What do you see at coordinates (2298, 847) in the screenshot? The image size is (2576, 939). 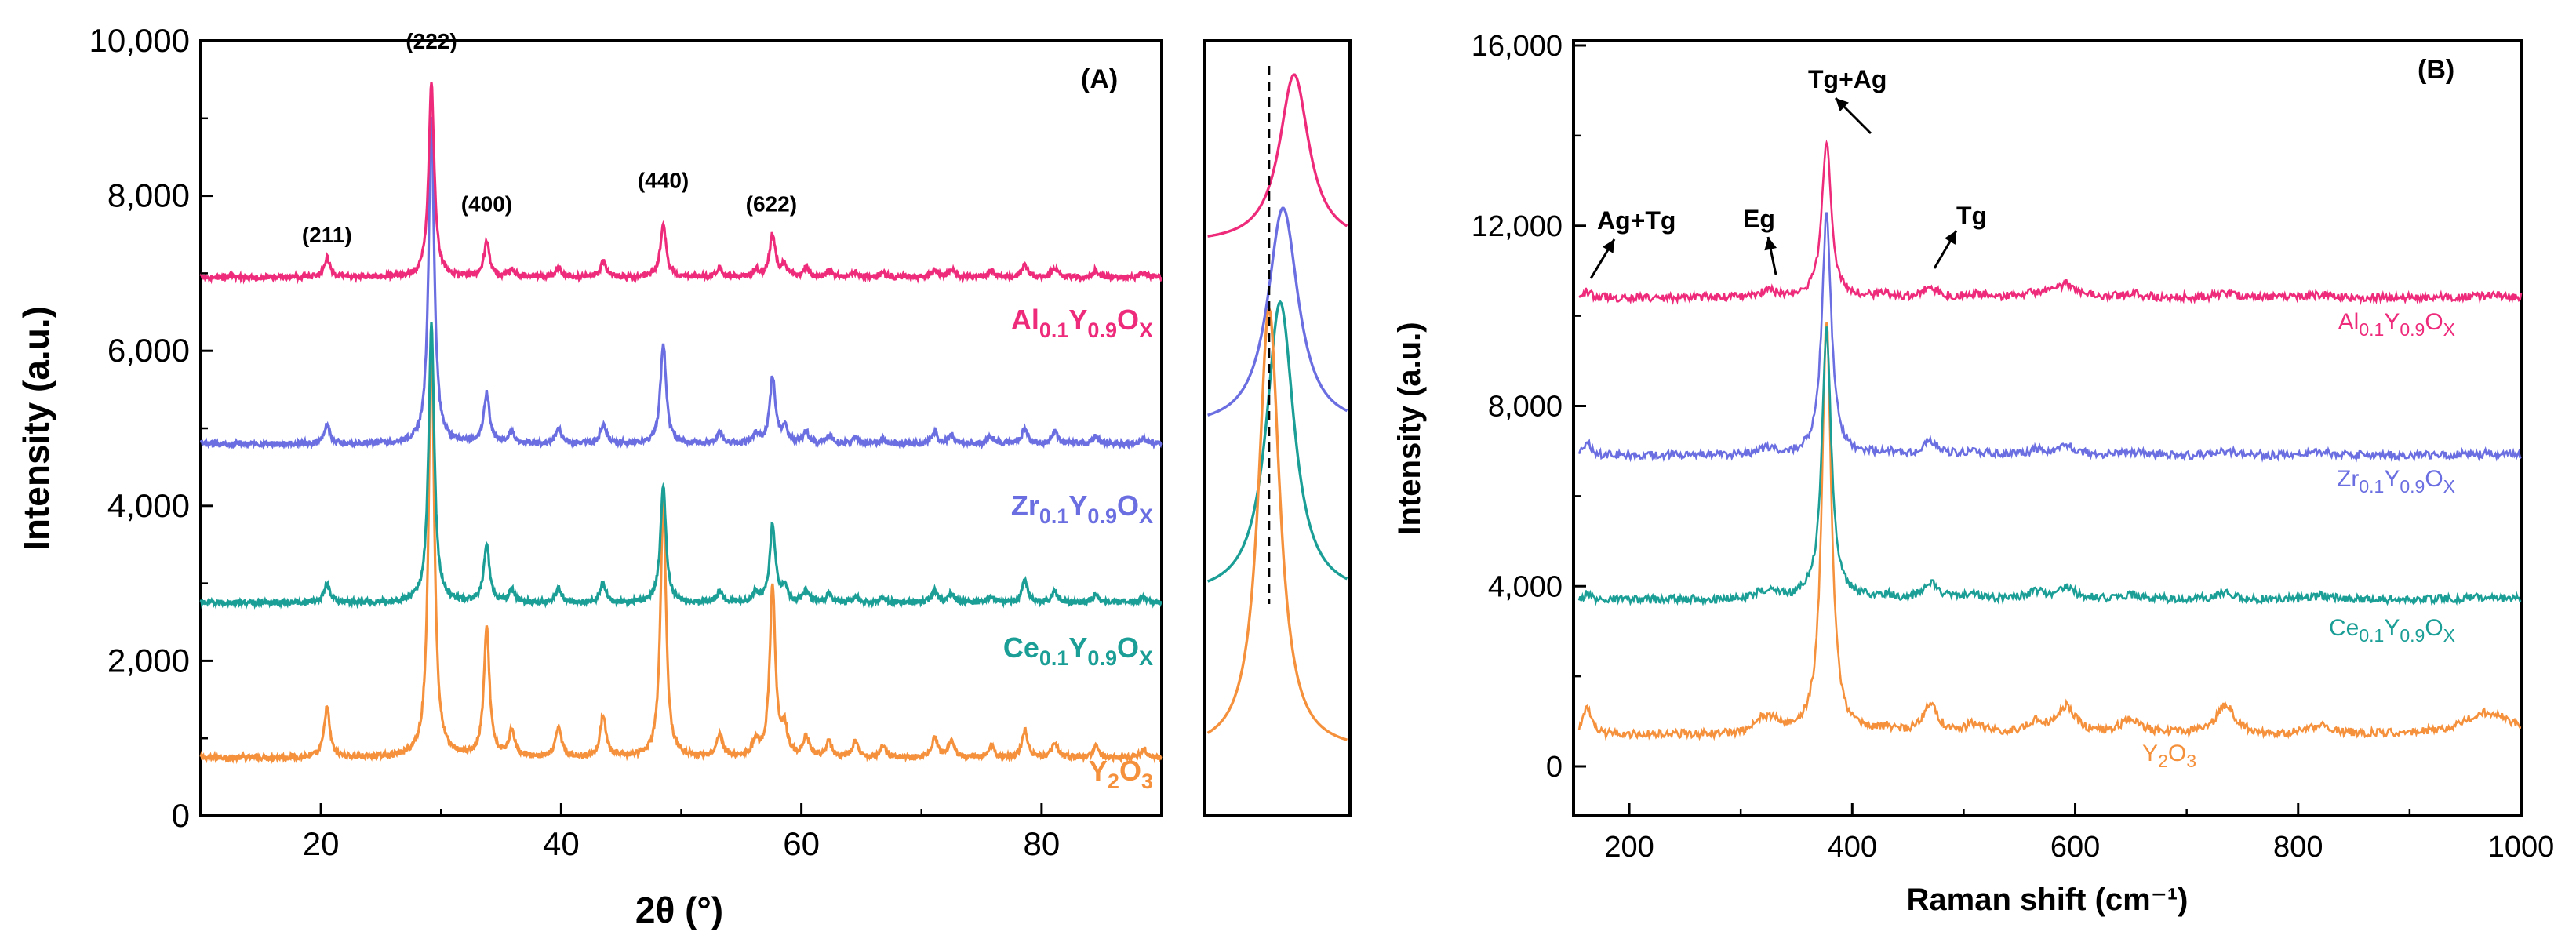 I see `x-tick-label: 800` at bounding box center [2298, 847].